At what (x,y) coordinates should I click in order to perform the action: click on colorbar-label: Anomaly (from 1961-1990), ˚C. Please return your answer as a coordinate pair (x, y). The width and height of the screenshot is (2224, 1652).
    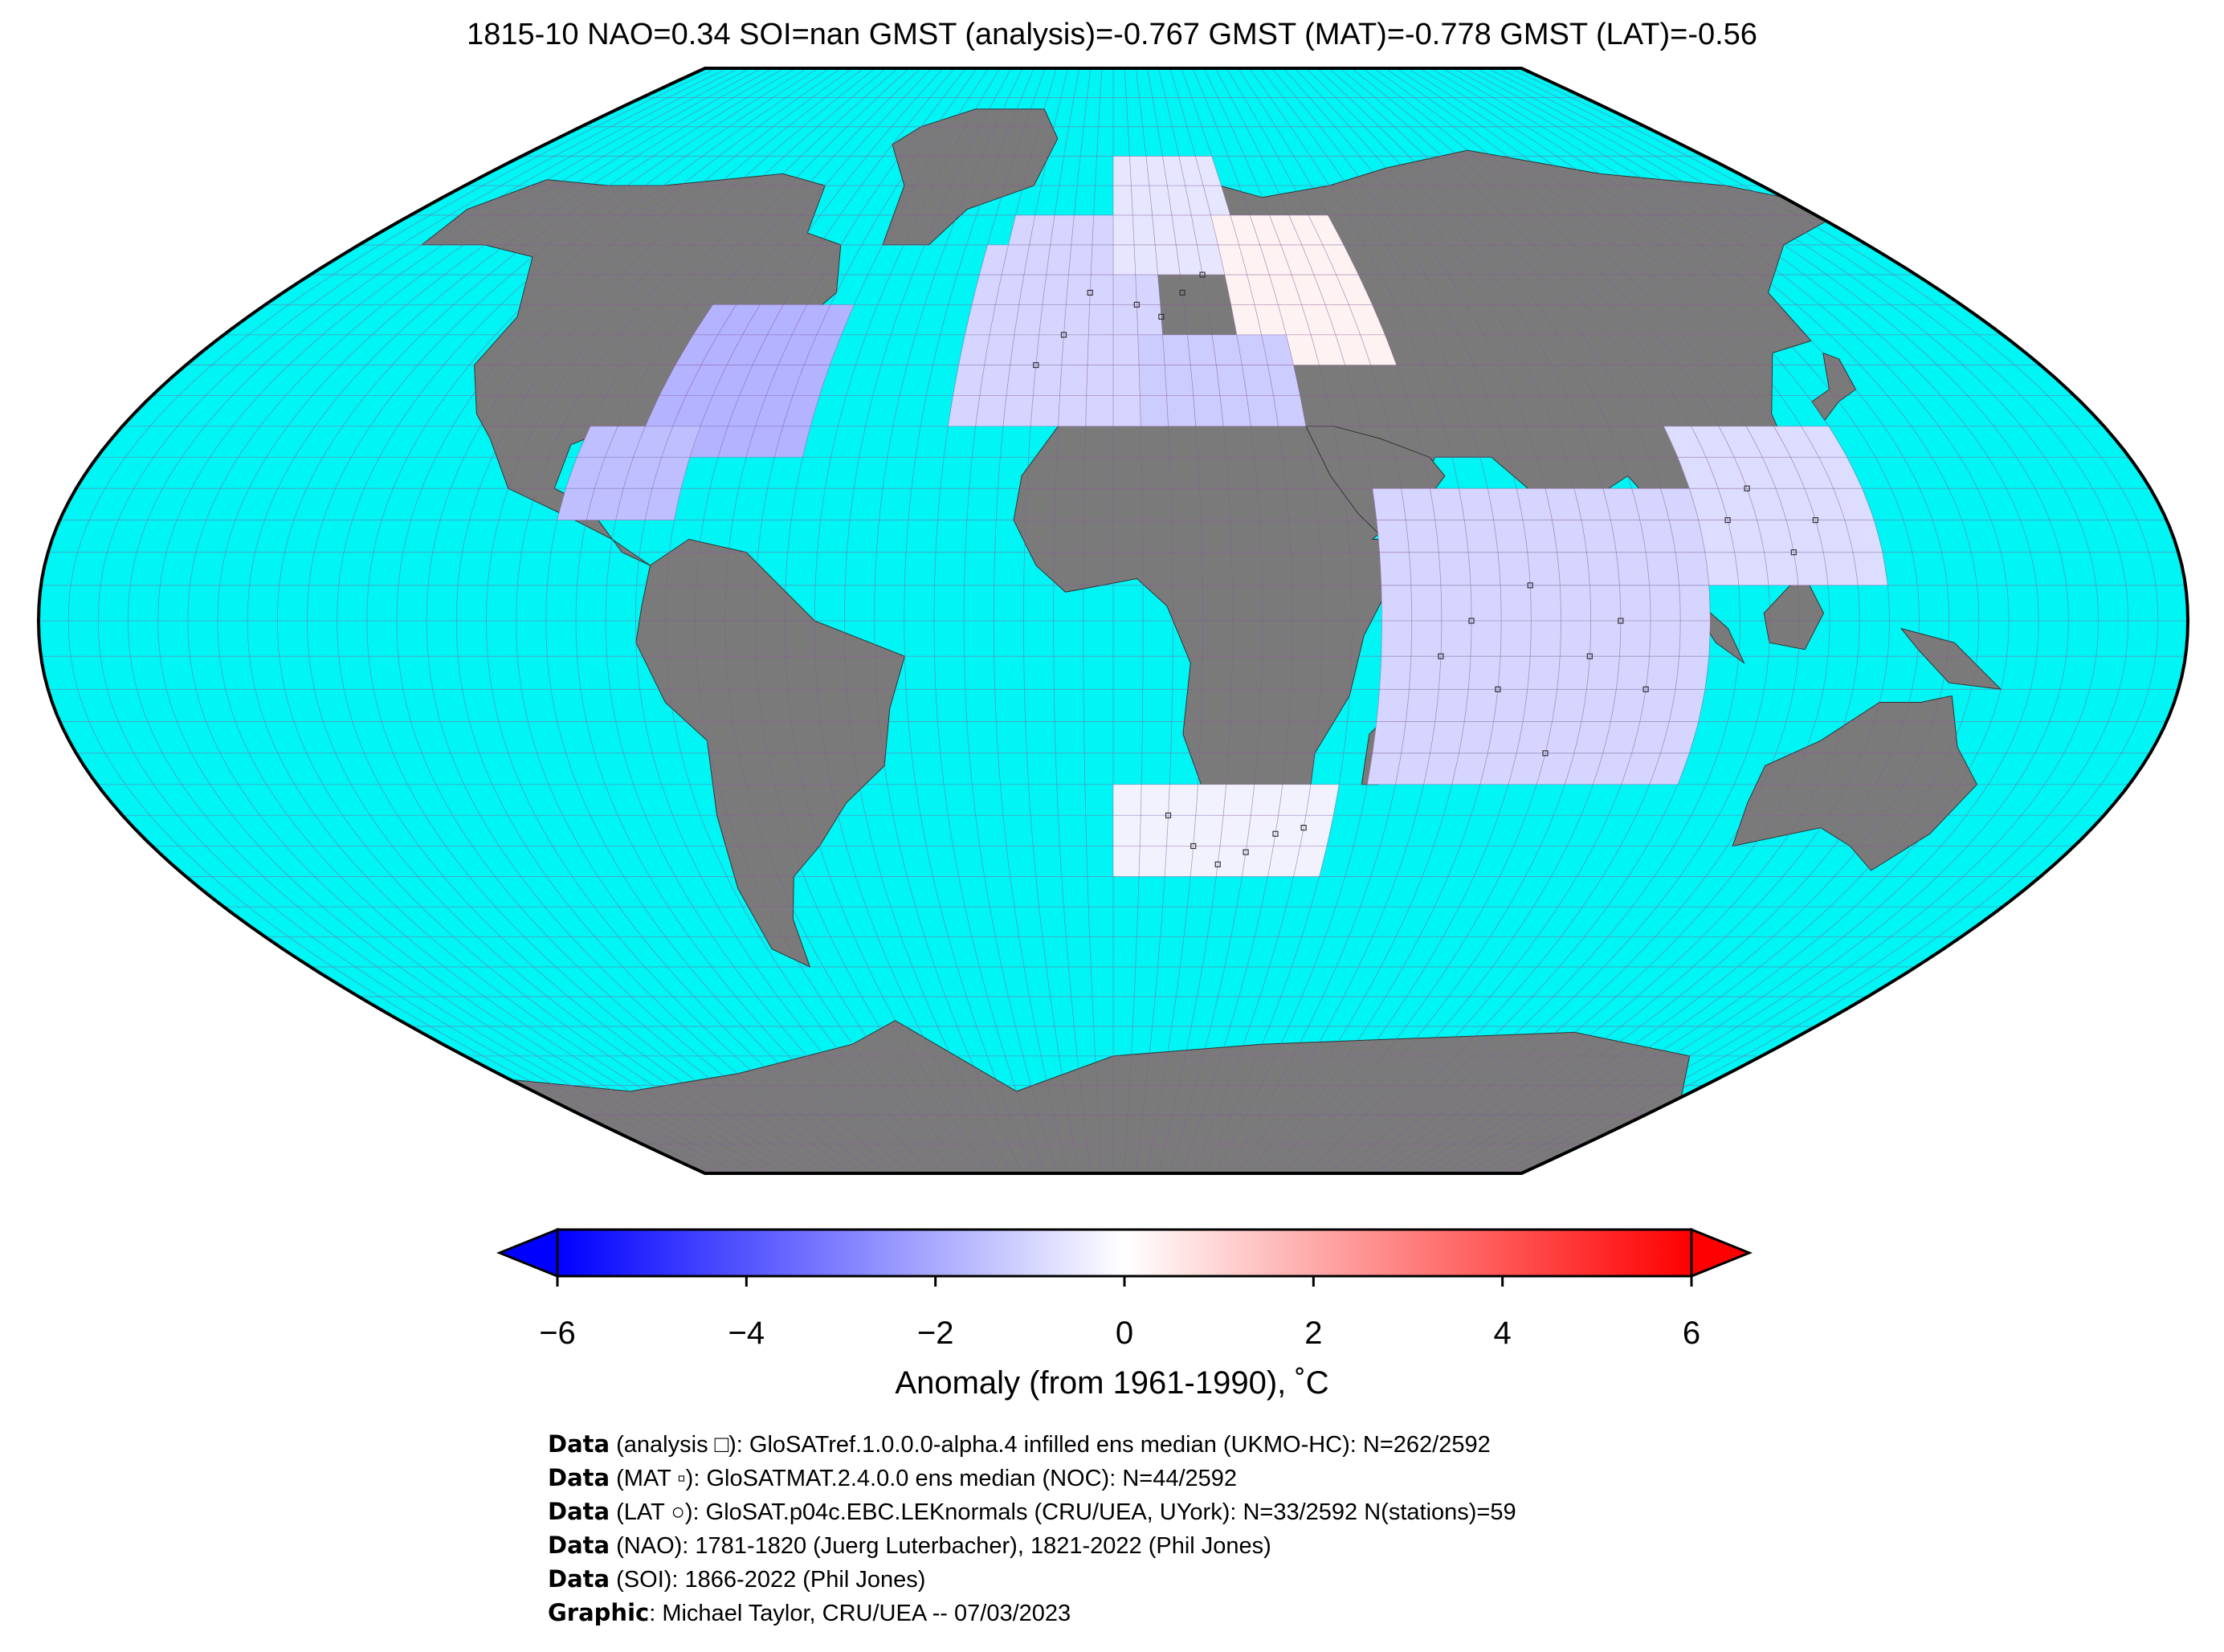
    Looking at the image, I should click on (1112, 1383).